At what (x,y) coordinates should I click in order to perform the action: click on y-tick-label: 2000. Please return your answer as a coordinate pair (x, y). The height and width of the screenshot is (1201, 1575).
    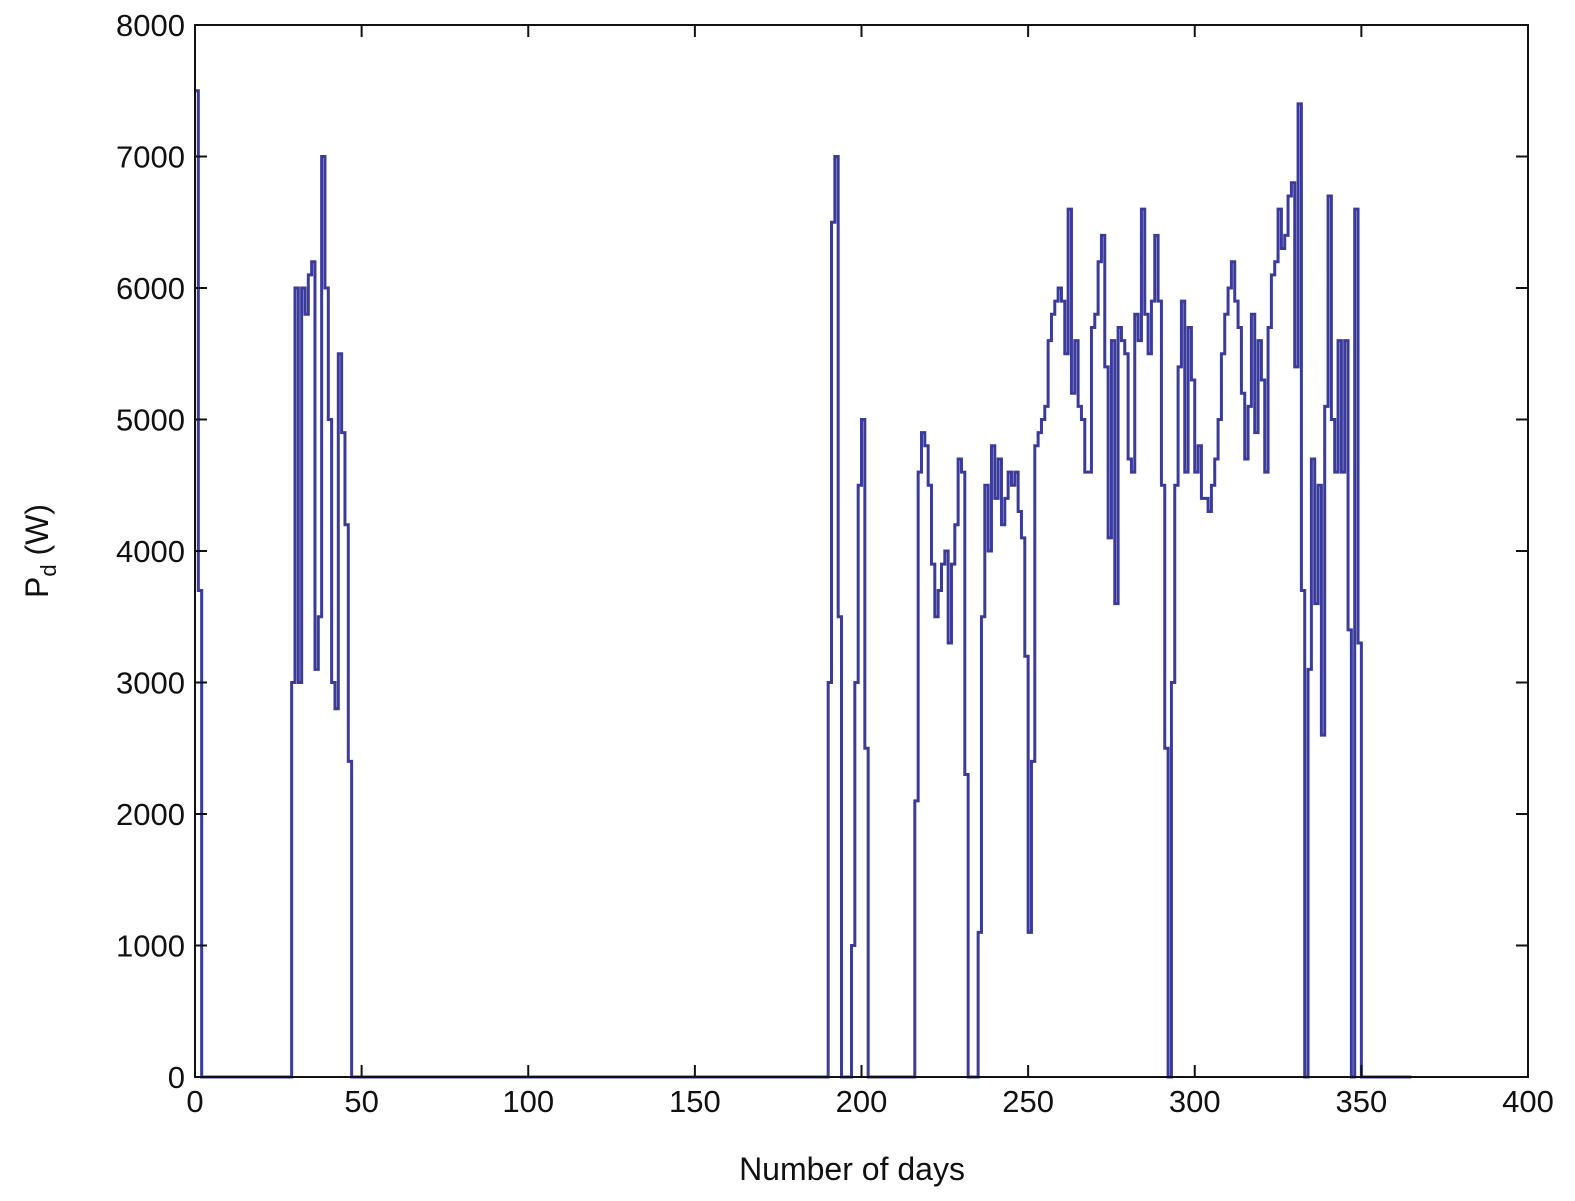
    Looking at the image, I should click on (150, 814).